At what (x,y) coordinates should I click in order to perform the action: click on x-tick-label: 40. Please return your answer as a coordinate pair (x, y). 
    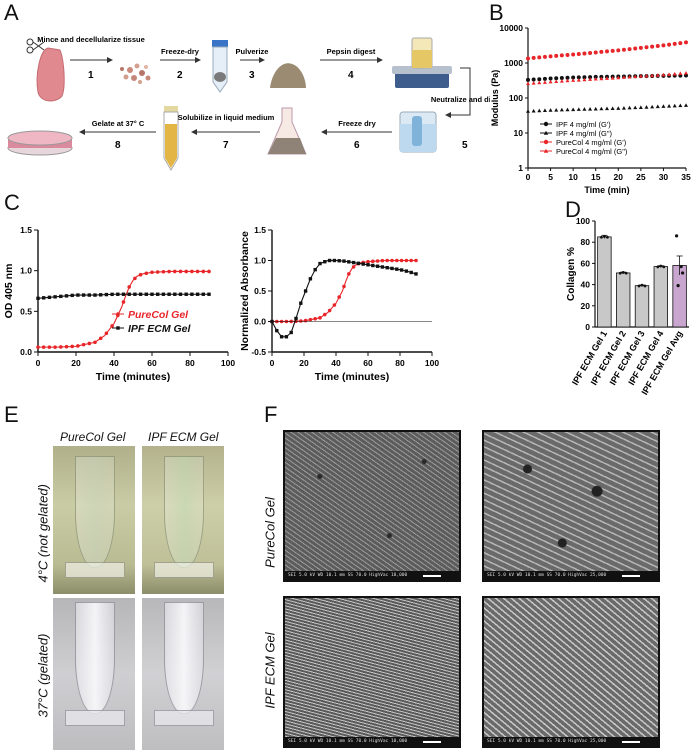
    Looking at the image, I should click on (114, 363).